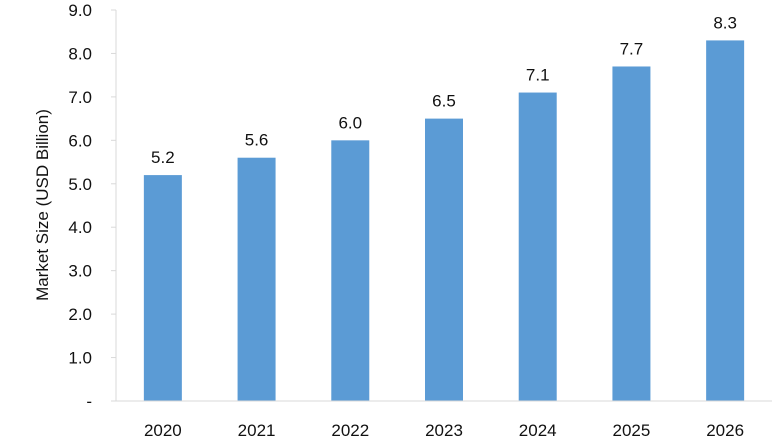 The height and width of the screenshot is (440, 780). I want to click on x-tick-label-2020: 2020, so click(163, 430).